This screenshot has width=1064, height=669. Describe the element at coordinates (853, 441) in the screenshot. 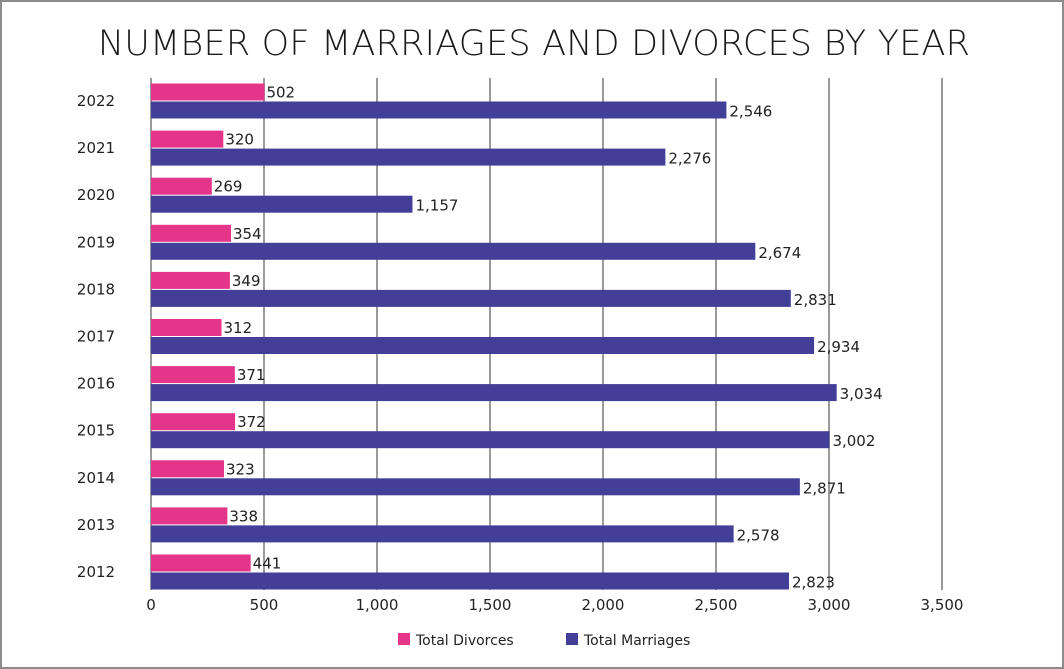

I see `data-label-marriages: 3,002` at that location.